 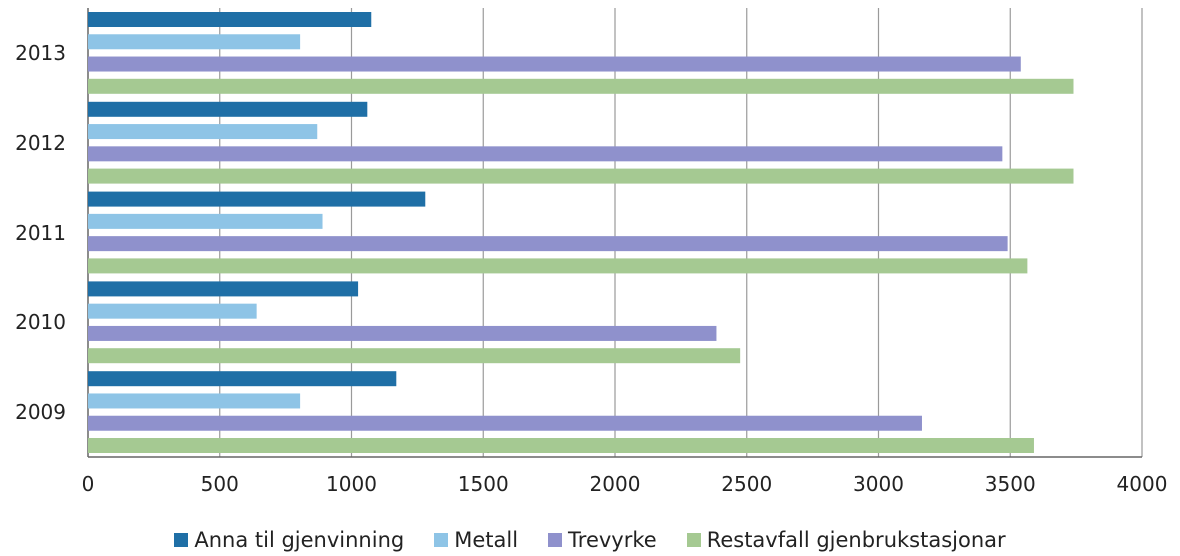 What do you see at coordinates (612, 540) in the screenshot?
I see `legend-label: Trevyrke` at bounding box center [612, 540].